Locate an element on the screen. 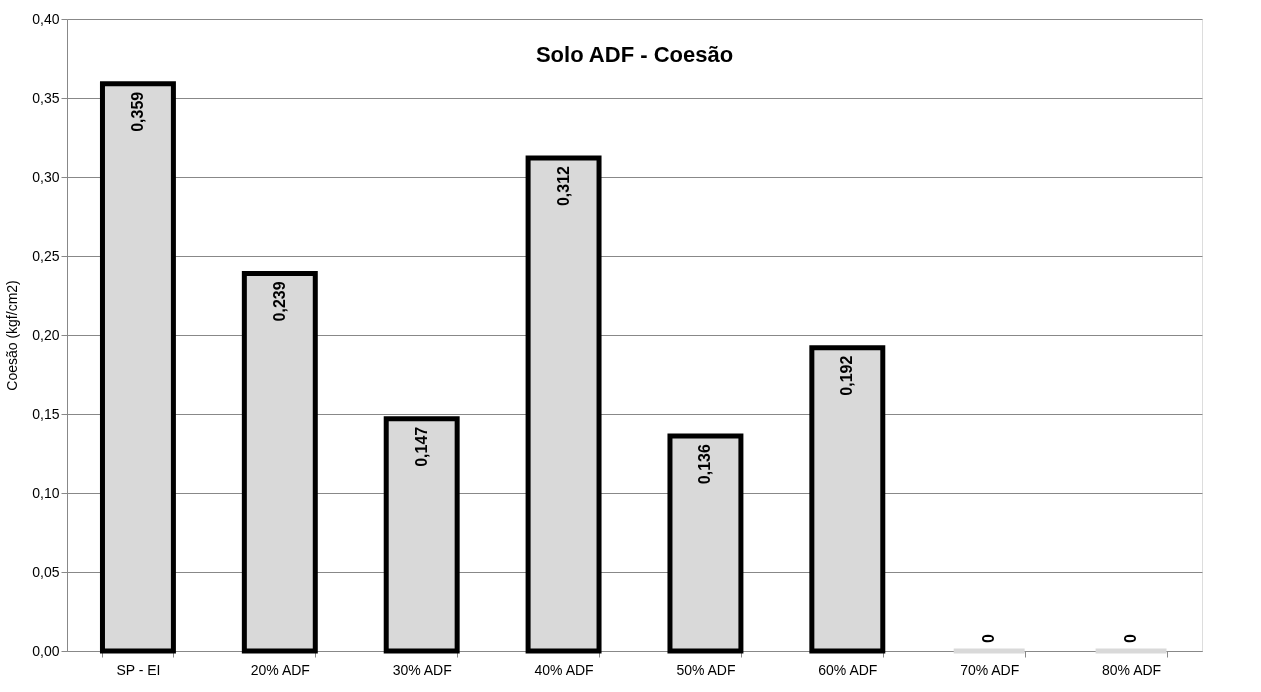 This screenshot has width=1261, height=692. x-tick-label: 60% ADF is located at coordinates (848, 669).